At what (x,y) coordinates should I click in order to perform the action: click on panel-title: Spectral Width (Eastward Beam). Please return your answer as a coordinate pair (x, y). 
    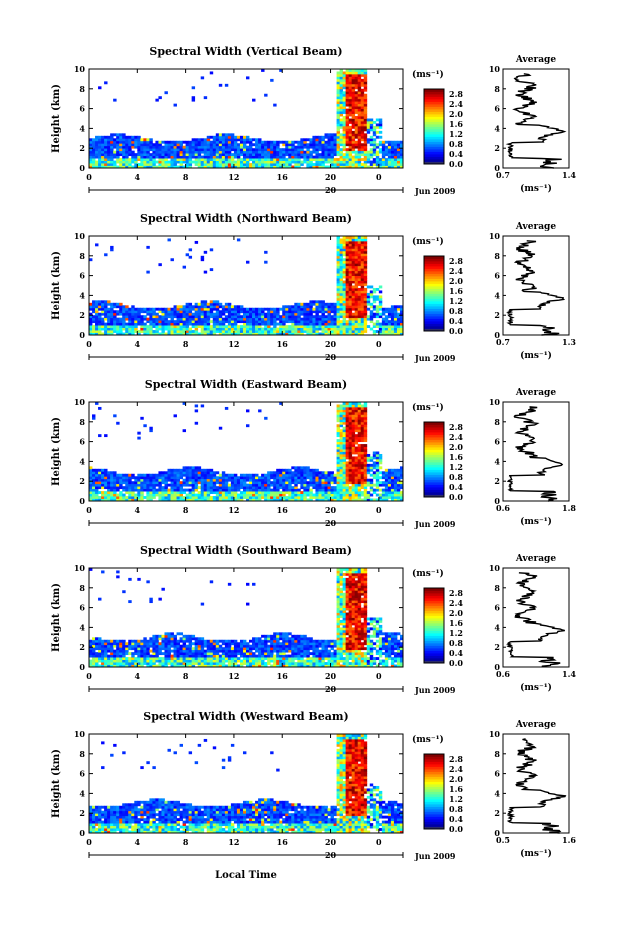
    Looking at the image, I should click on (246, 384).